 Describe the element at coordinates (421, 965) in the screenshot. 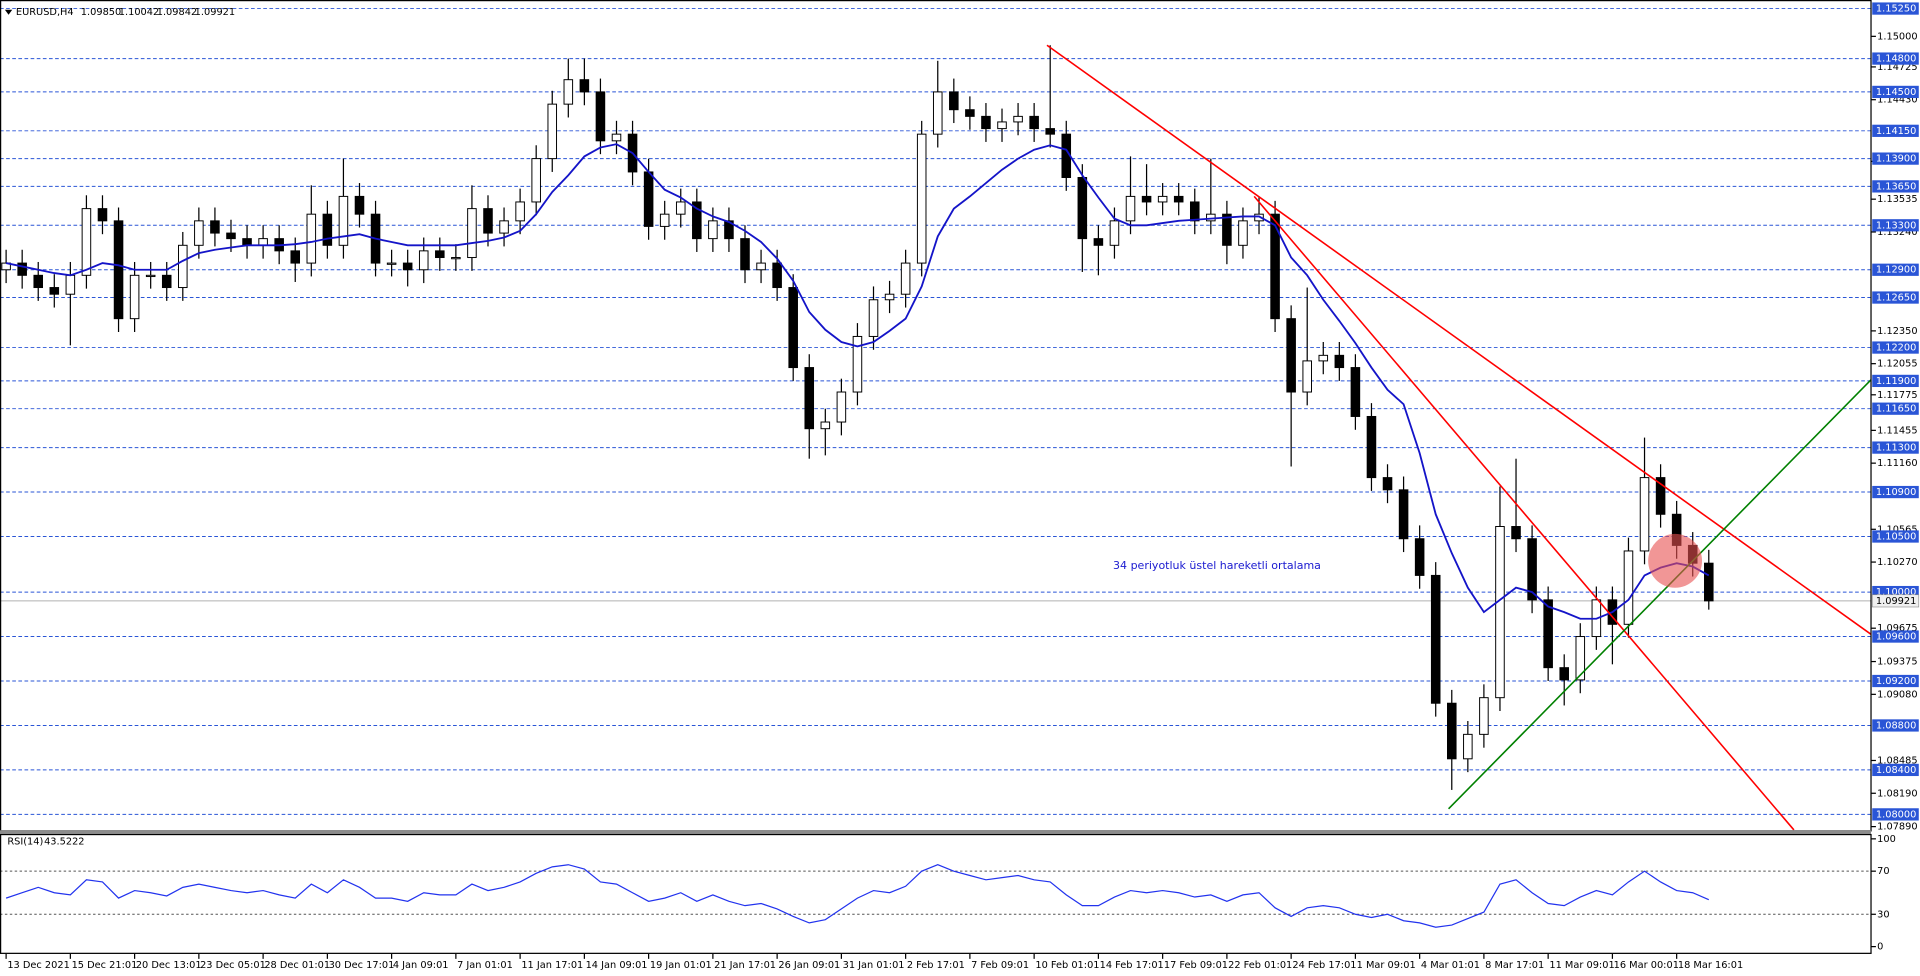

I see `x-tick-label: 4 Jan 09:01` at that location.